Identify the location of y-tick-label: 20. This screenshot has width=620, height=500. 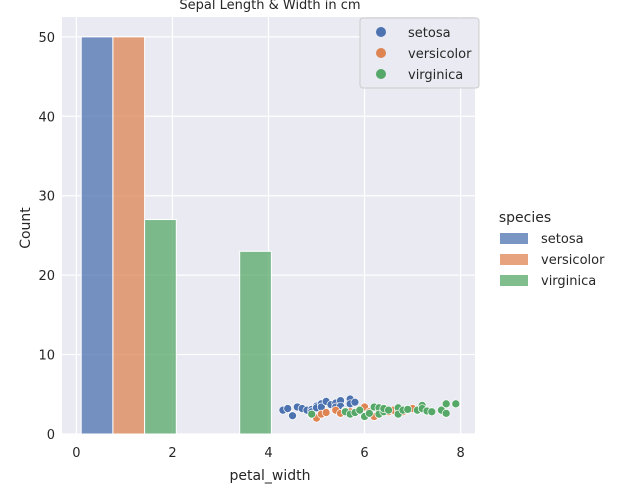
(46, 276).